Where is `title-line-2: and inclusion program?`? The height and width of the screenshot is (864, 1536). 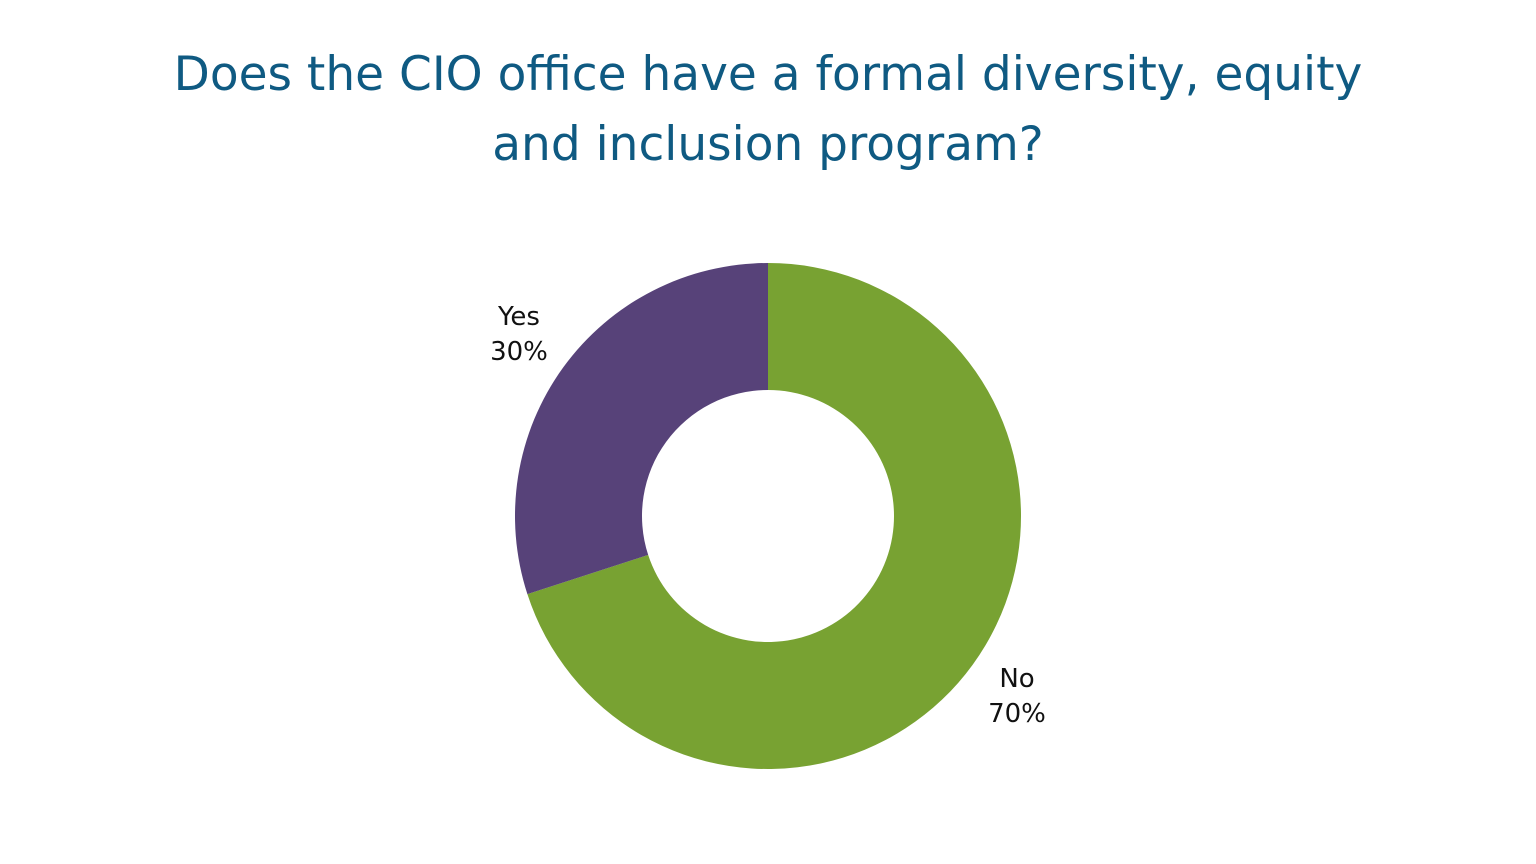 title-line-2: and inclusion program? is located at coordinates (768, 144).